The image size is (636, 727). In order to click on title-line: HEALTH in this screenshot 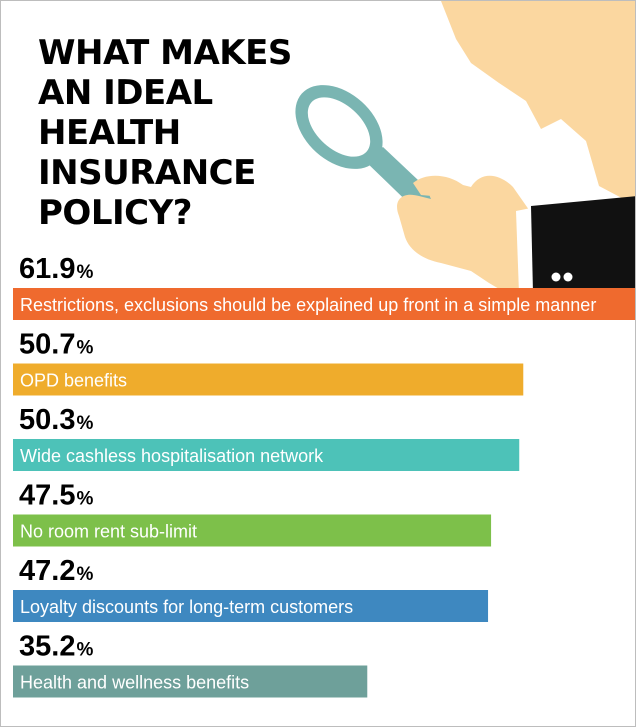, I will do `click(109, 133)`.